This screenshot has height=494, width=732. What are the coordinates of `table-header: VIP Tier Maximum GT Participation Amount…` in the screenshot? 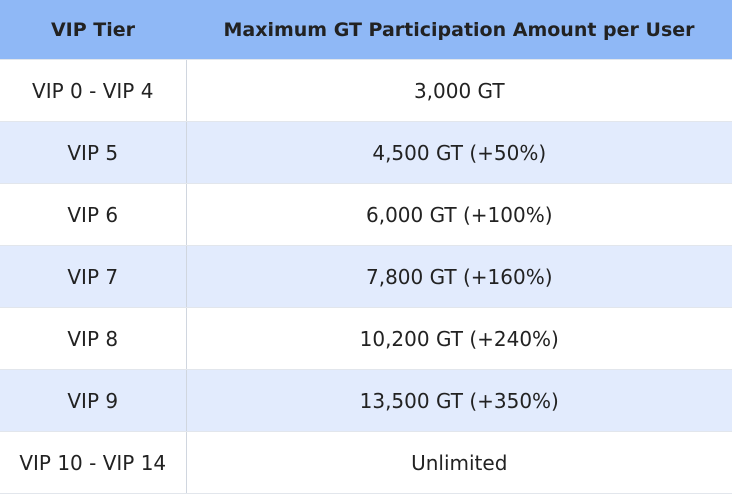 It's located at (366, 30).